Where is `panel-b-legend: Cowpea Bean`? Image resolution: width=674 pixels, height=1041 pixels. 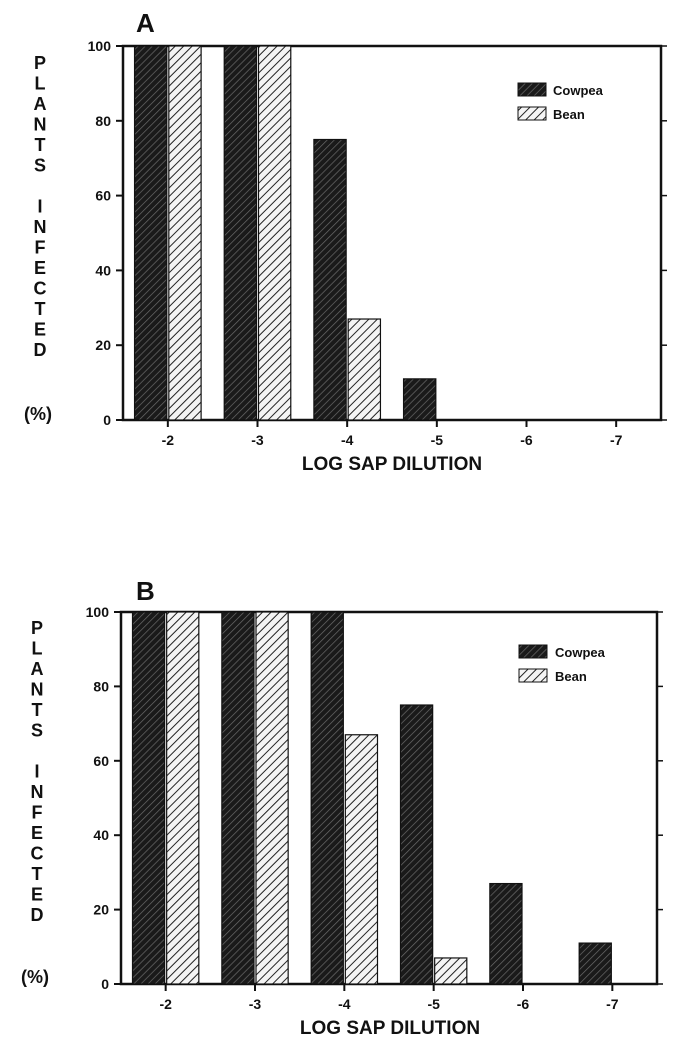
panel-b-legend: Cowpea Bean is located at coordinates (562, 664).